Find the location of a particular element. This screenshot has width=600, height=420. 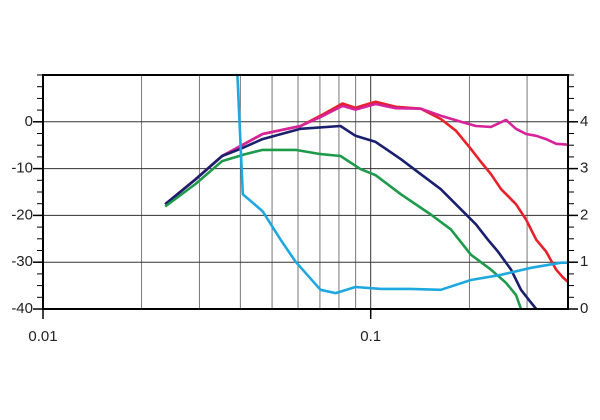

y-tick-label: -40 is located at coordinates (22, 308).